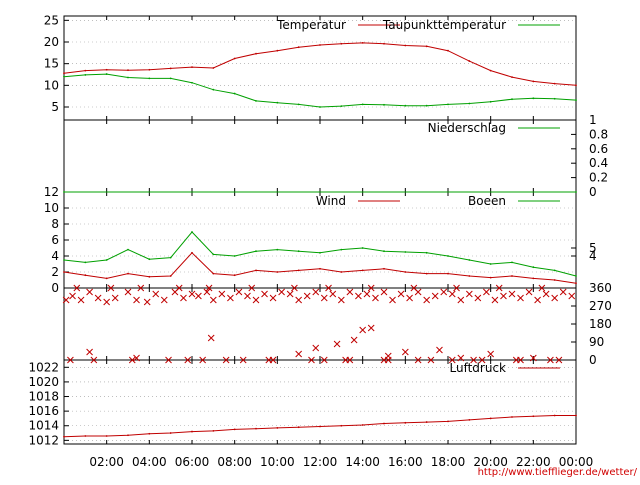 This screenshot has height=485, width=640. Describe the element at coordinates (51, 20) in the screenshot. I see `ytick-label-1-0: 25` at that location.